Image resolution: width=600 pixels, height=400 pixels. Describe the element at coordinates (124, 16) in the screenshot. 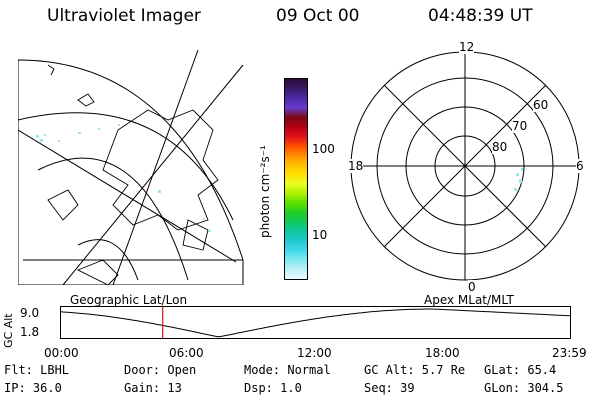

I see `instrument-title: Ultraviolet Imager` at that location.